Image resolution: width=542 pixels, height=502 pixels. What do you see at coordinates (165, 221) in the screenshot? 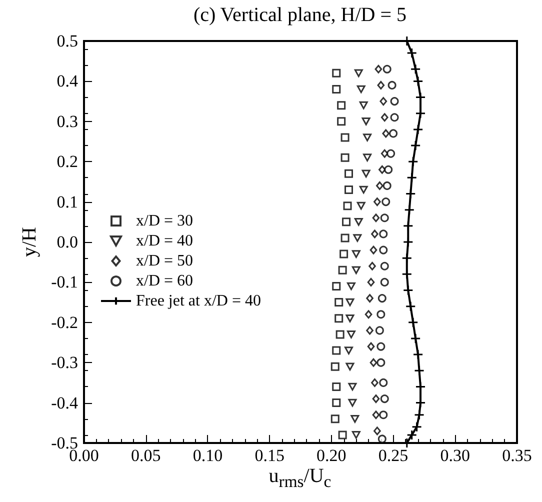
I see `legend-label: x/D = 30` at bounding box center [165, 221].